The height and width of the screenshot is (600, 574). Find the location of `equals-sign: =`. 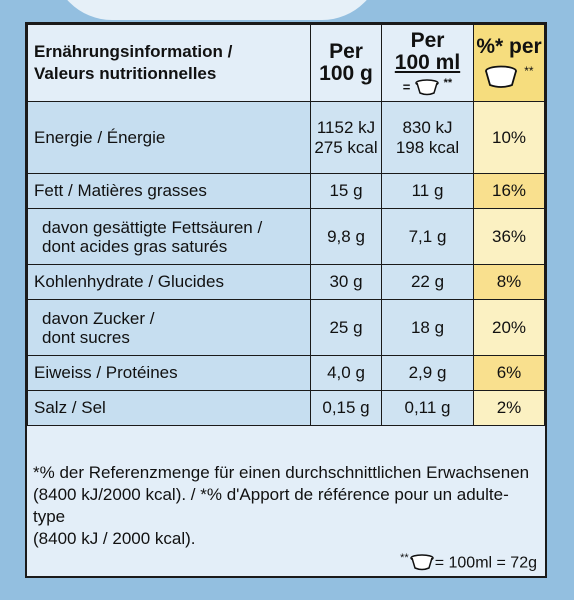

equals-sign: = is located at coordinates (406, 87).